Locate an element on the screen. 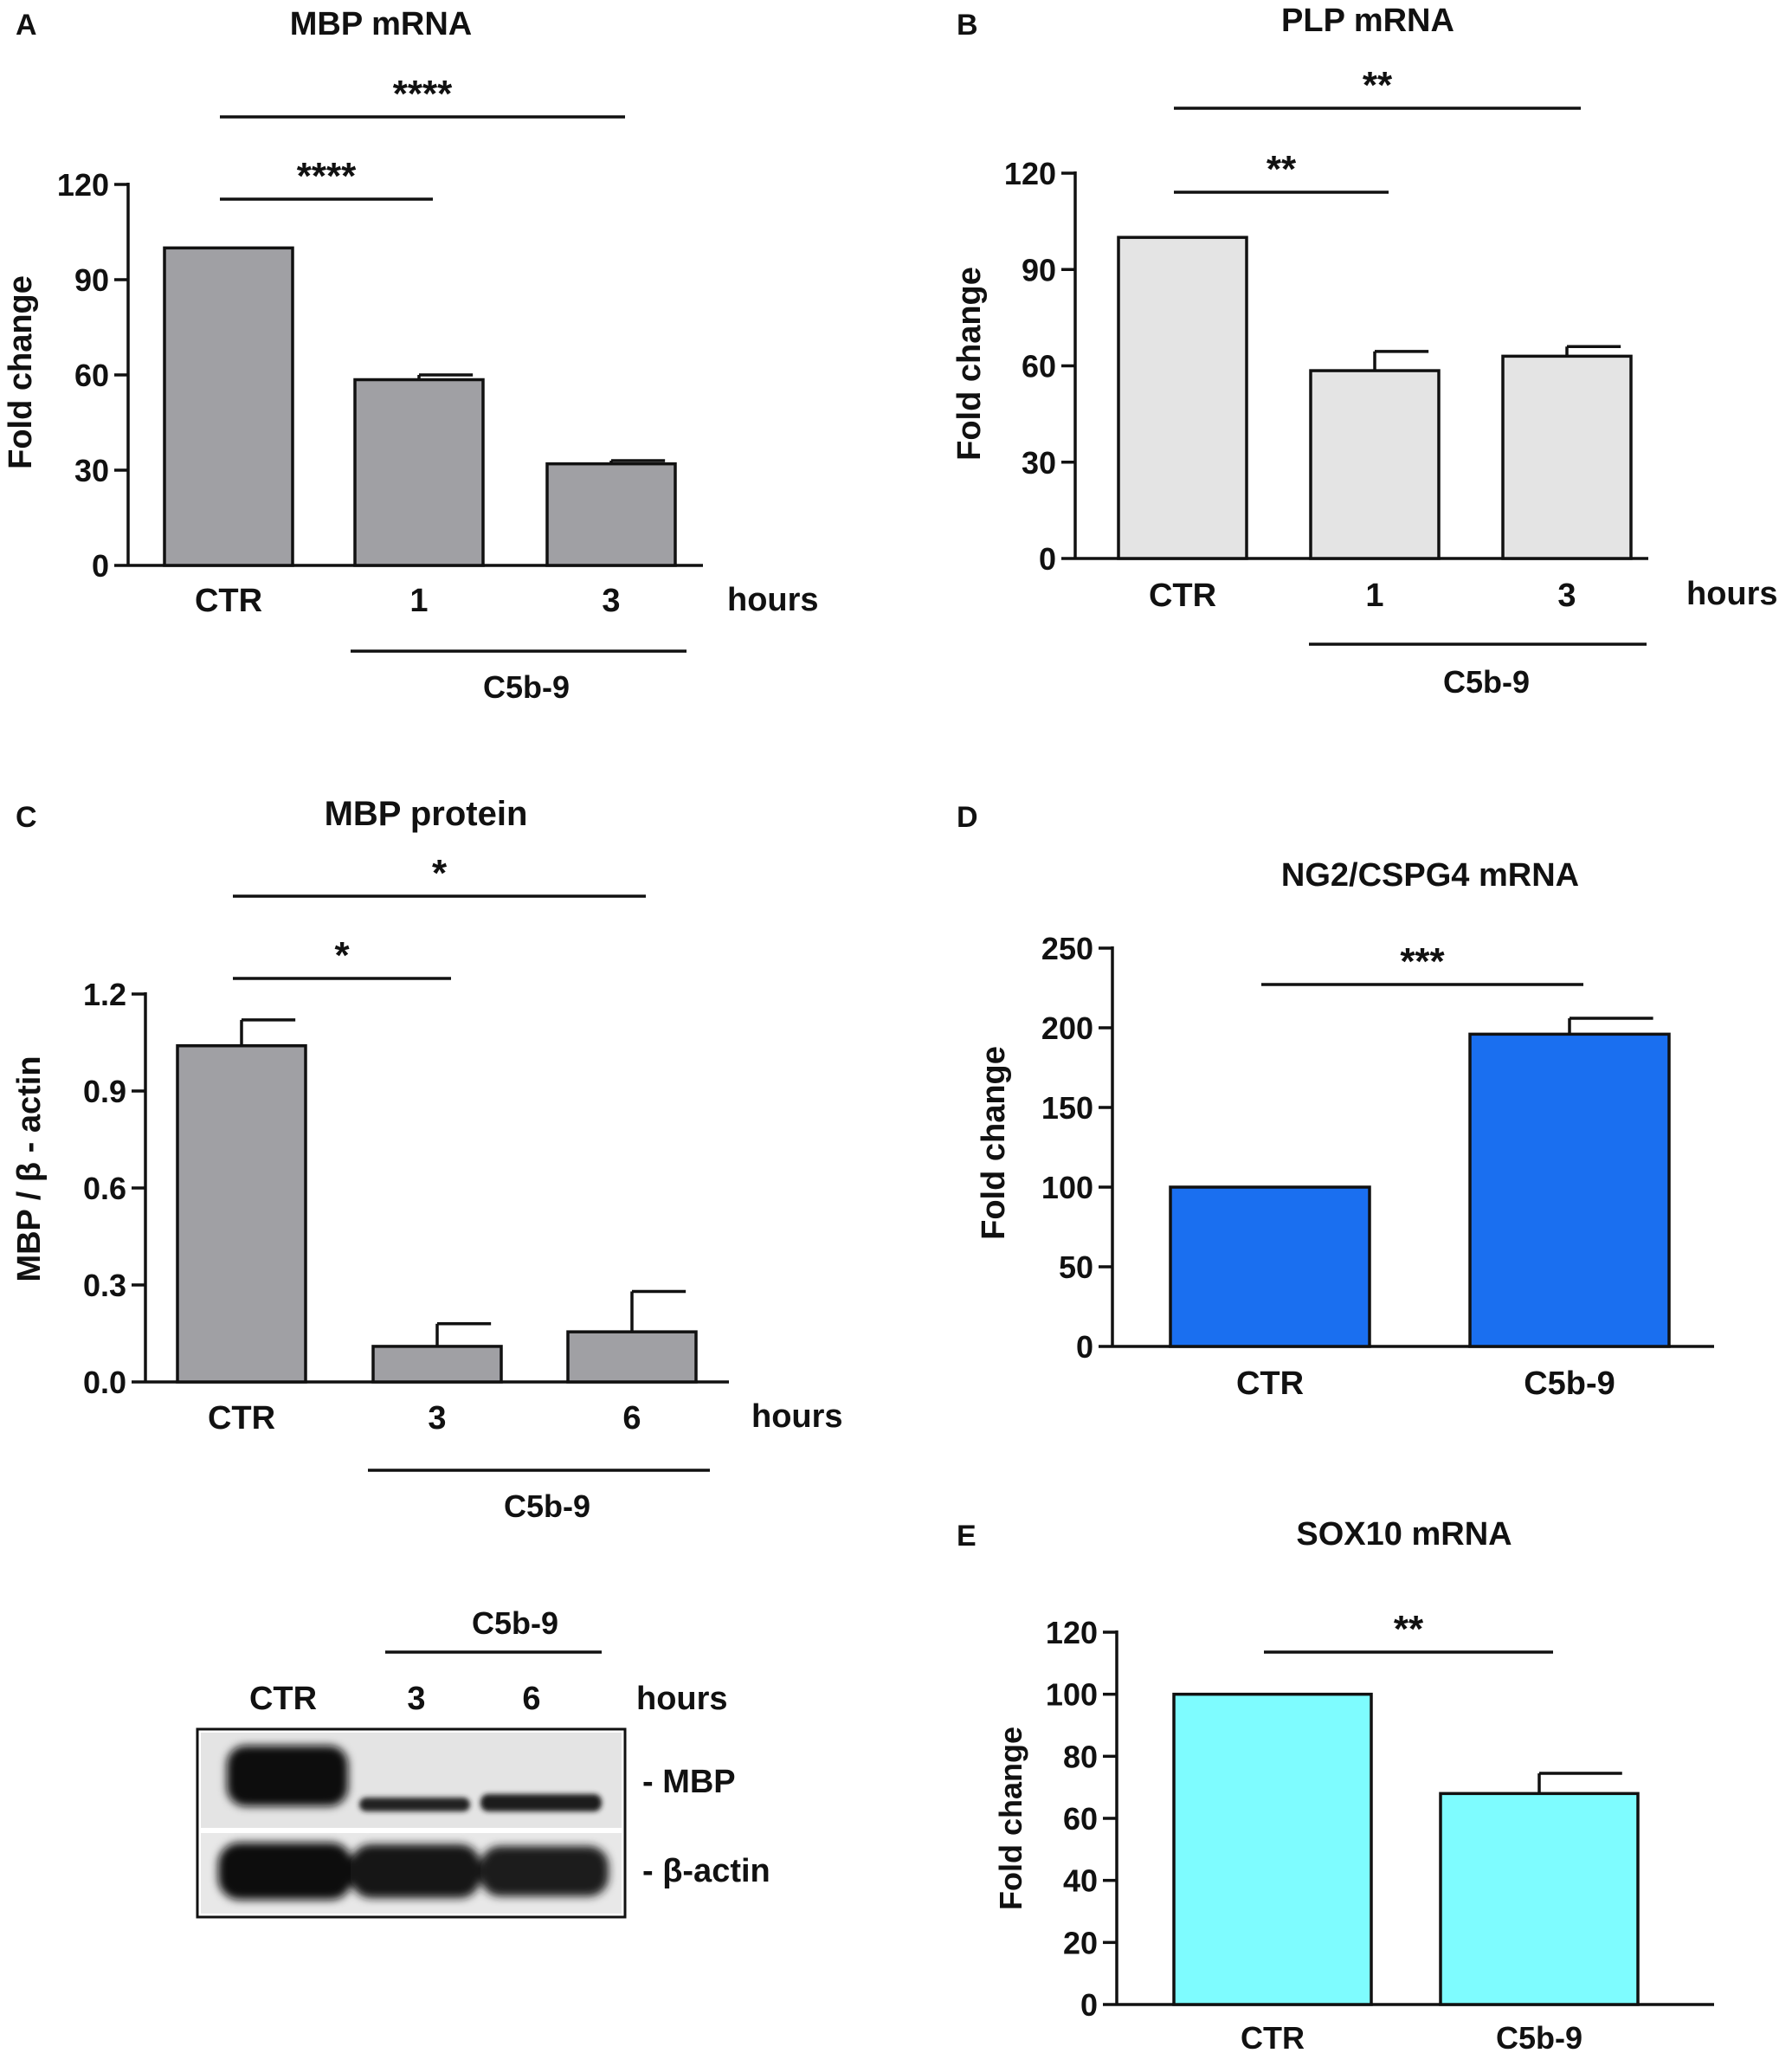  actin-band-3h is located at coordinates (416, 1871).